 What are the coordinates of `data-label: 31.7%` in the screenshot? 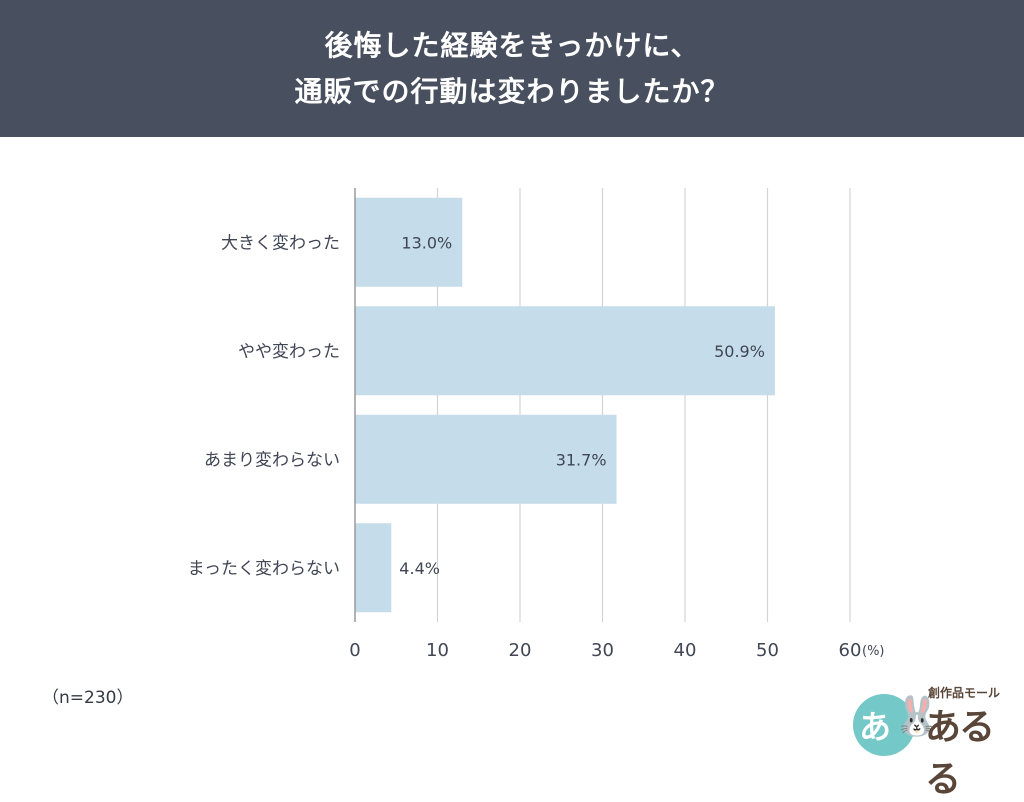 It's located at (581, 459).